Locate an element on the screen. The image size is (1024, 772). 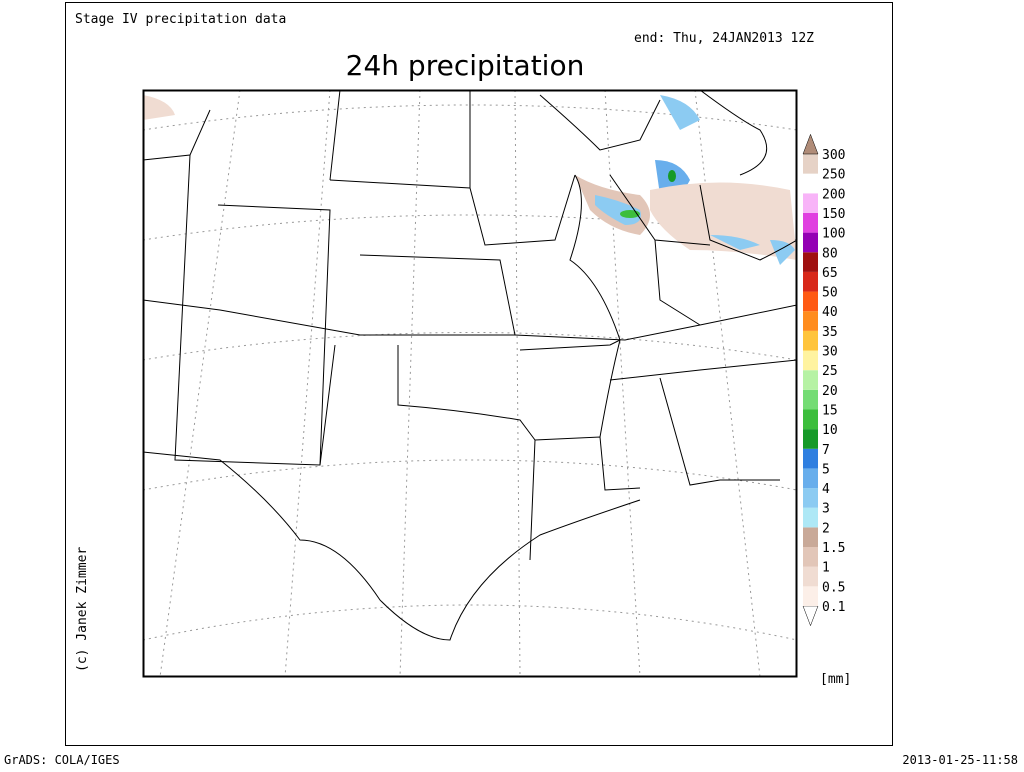
legend-label: 2 is located at coordinates (826, 528).